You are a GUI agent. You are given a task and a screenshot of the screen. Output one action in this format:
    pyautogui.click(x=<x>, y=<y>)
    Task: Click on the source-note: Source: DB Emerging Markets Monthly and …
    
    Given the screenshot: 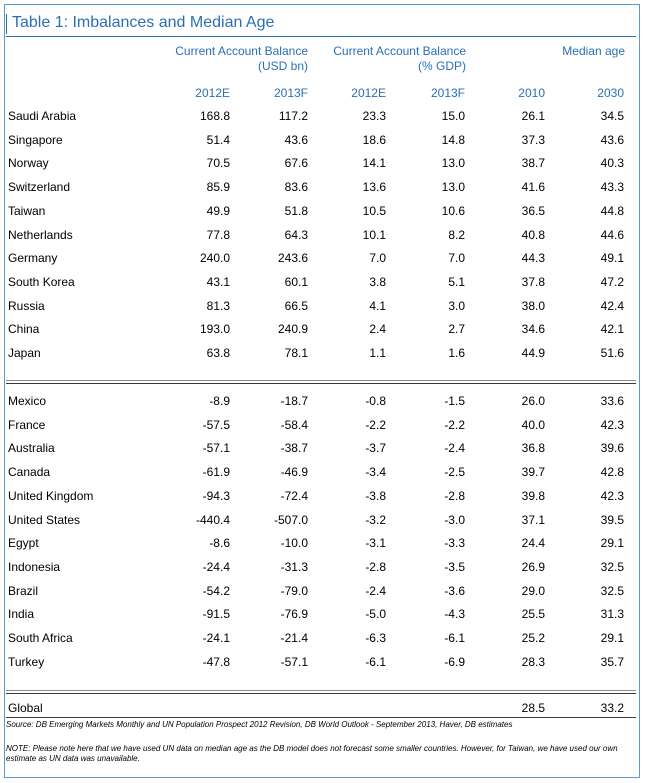 What is the action you would take?
    pyautogui.click(x=259, y=724)
    